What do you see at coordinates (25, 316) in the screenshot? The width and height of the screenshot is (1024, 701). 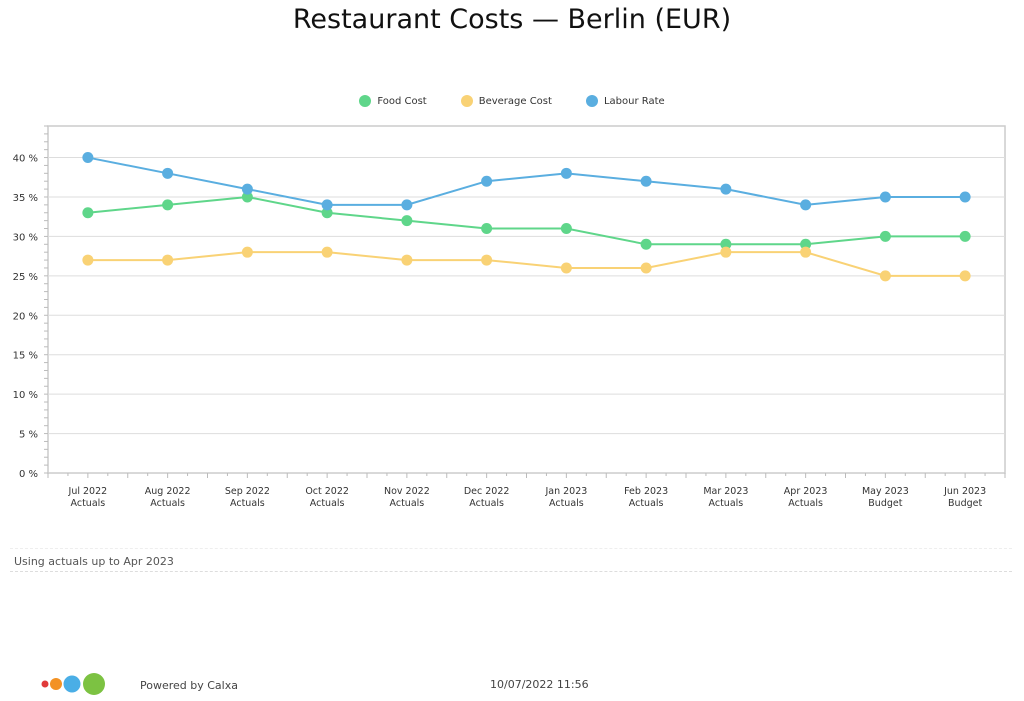 I see `y-tick-label: 20 %` at bounding box center [25, 316].